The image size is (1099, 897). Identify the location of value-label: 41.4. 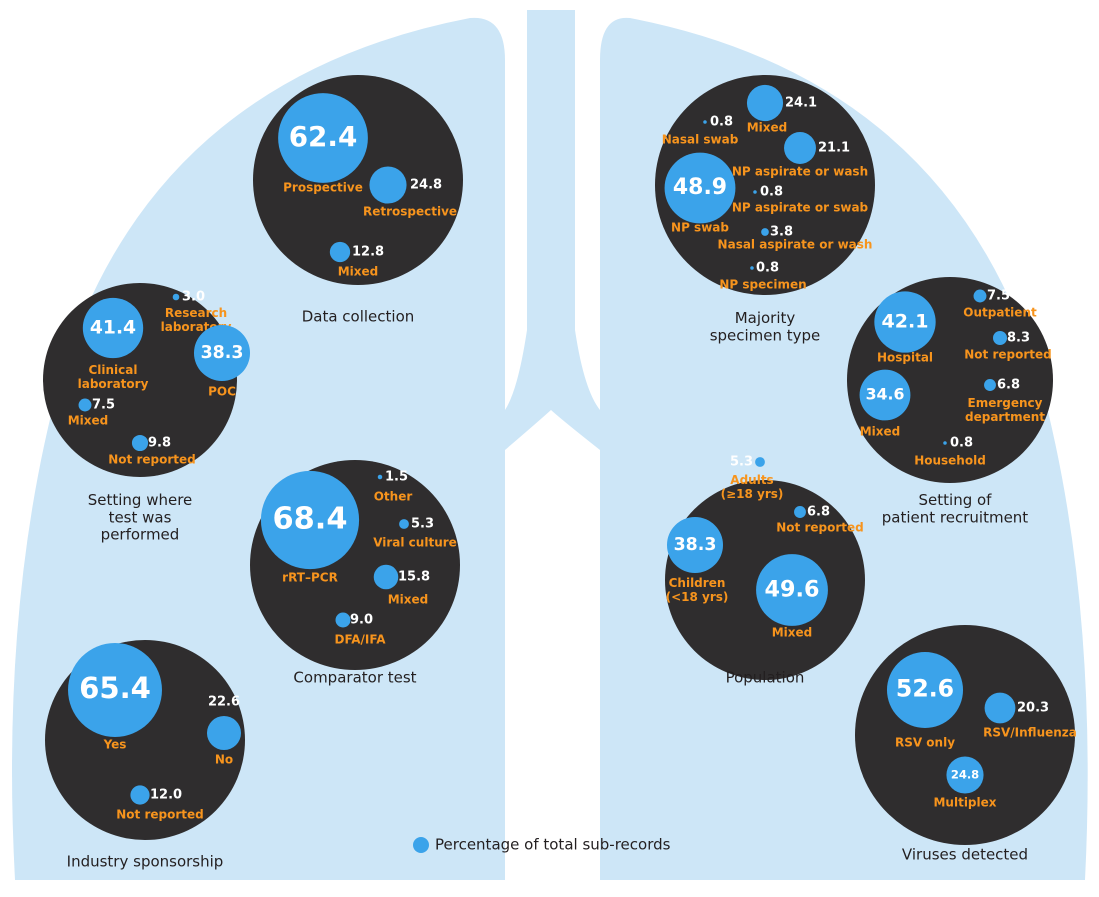
(113, 328).